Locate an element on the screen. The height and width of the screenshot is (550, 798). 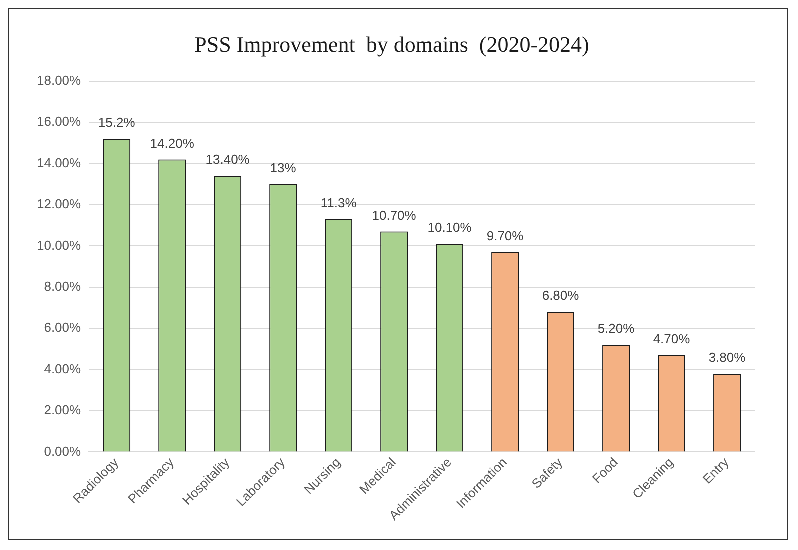
data-label: 5.20% is located at coordinates (617, 328).